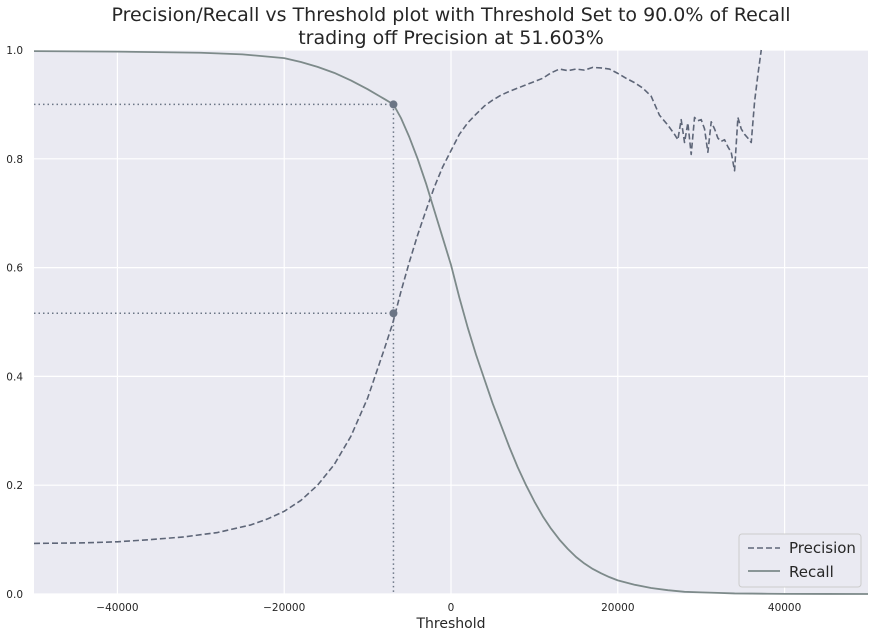  What do you see at coordinates (393, 104) in the screenshot?
I see `recall-threshold-point` at bounding box center [393, 104].